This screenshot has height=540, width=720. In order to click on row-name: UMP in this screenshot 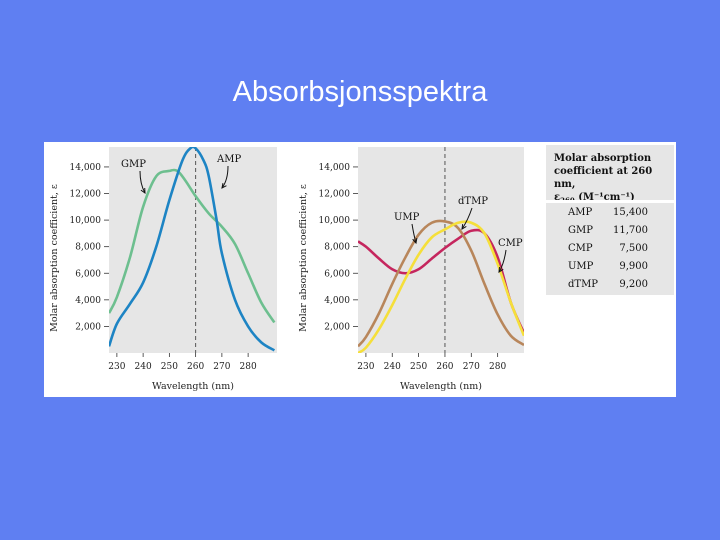, I will do `click(581, 266)`.